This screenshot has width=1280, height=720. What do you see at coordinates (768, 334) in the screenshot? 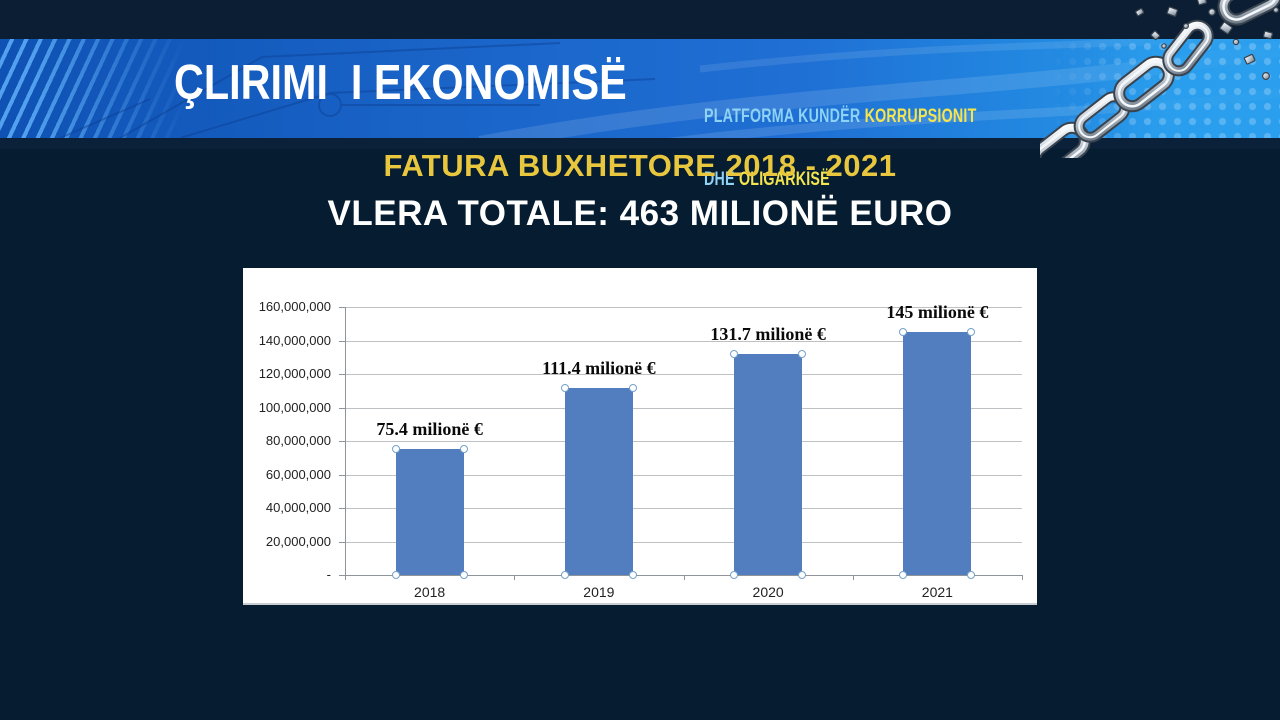
I see `bar-value-label: 131.7 milionë €` at bounding box center [768, 334].